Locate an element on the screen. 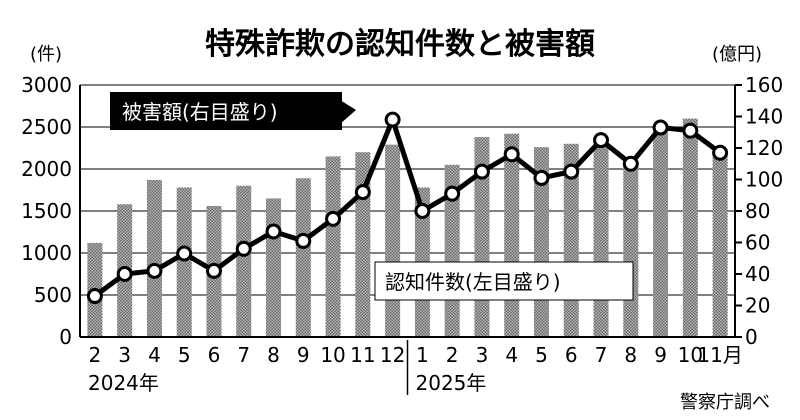 This screenshot has height=420, width=800. x-tick-label-14: 4 is located at coordinates (511, 355).